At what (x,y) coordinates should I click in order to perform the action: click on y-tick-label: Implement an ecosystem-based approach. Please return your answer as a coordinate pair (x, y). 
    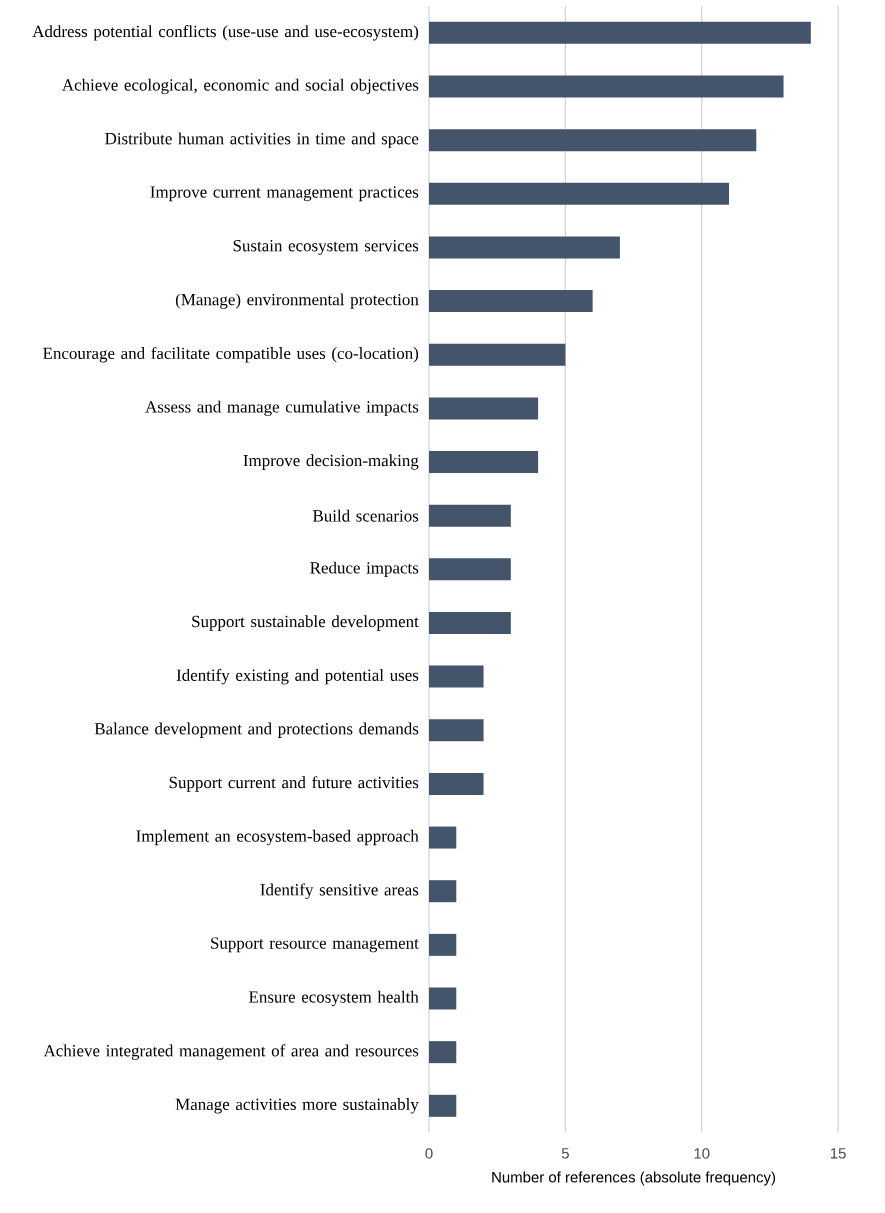
    Looking at the image, I should click on (277, 837).